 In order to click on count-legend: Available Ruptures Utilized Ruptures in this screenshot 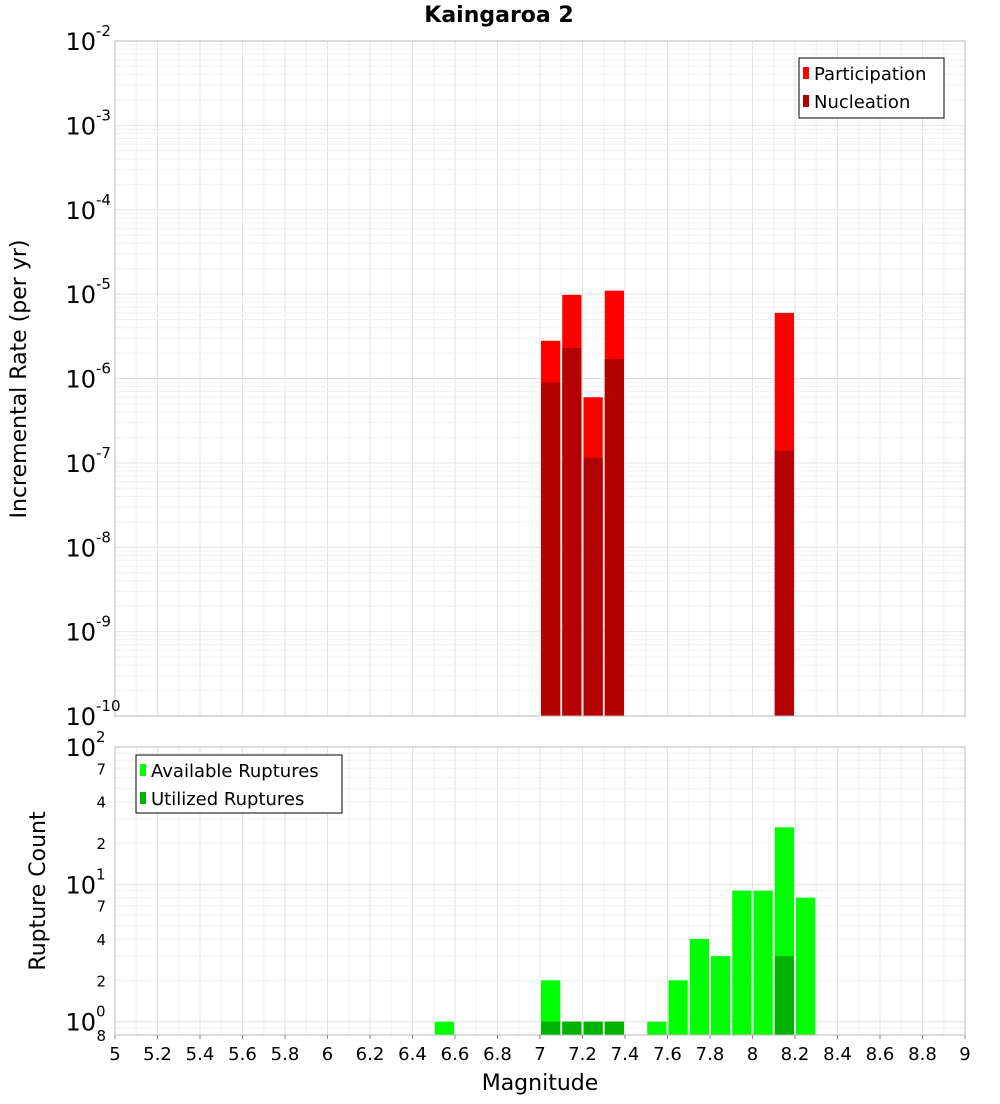, I will do `click(239, 784)`.